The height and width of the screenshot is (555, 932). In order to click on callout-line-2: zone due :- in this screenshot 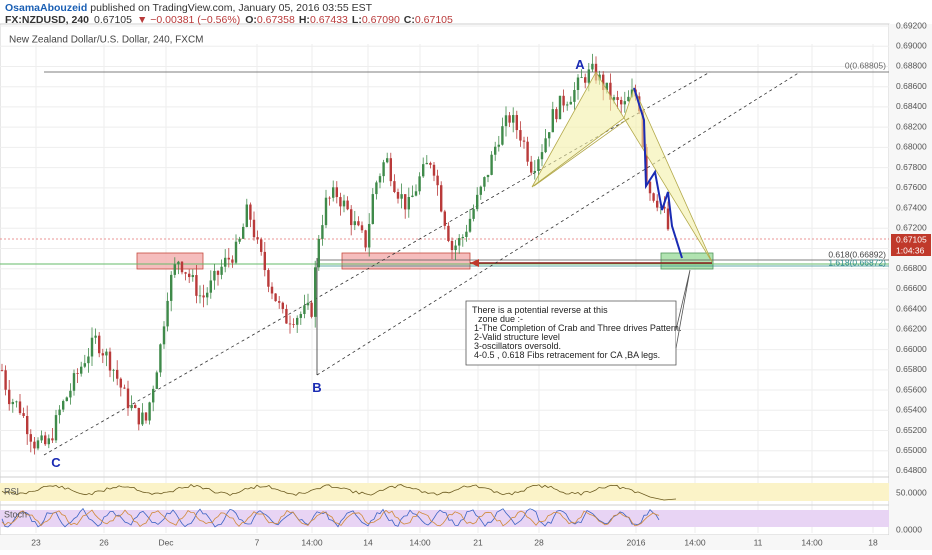, I will do `click(500, 319)`.